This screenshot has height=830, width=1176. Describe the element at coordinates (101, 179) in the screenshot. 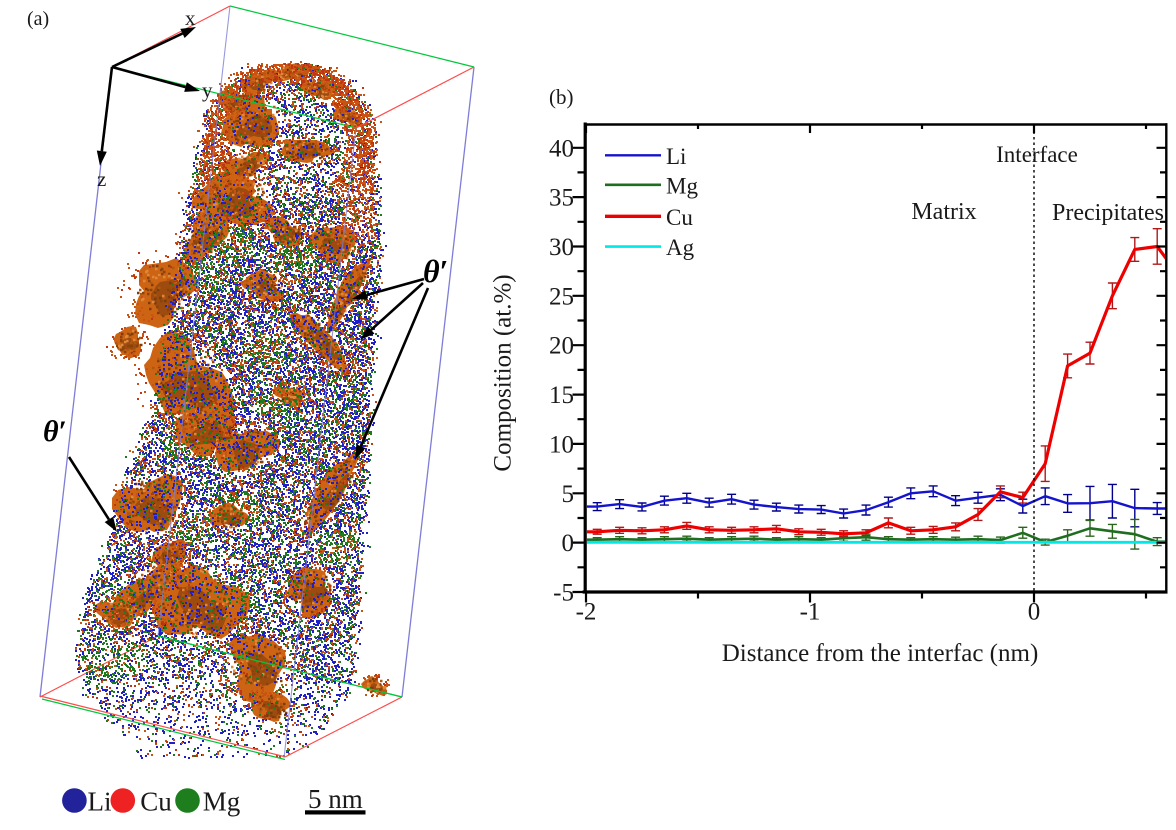

I see `svg-text: z` at that location.